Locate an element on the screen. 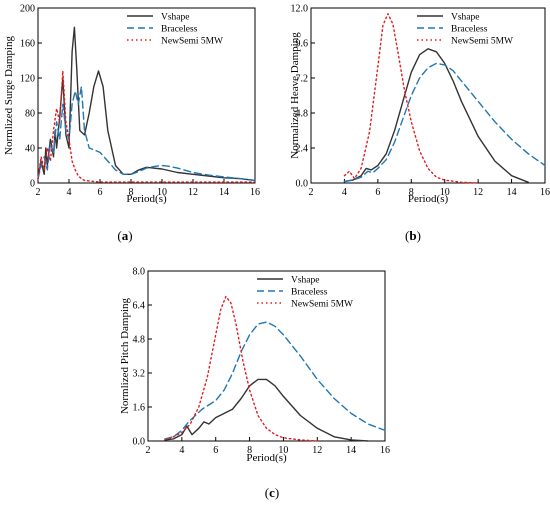 This screenshot has width=550, height=505. y-tick-label: 0 is located at coordinates (32, 184).